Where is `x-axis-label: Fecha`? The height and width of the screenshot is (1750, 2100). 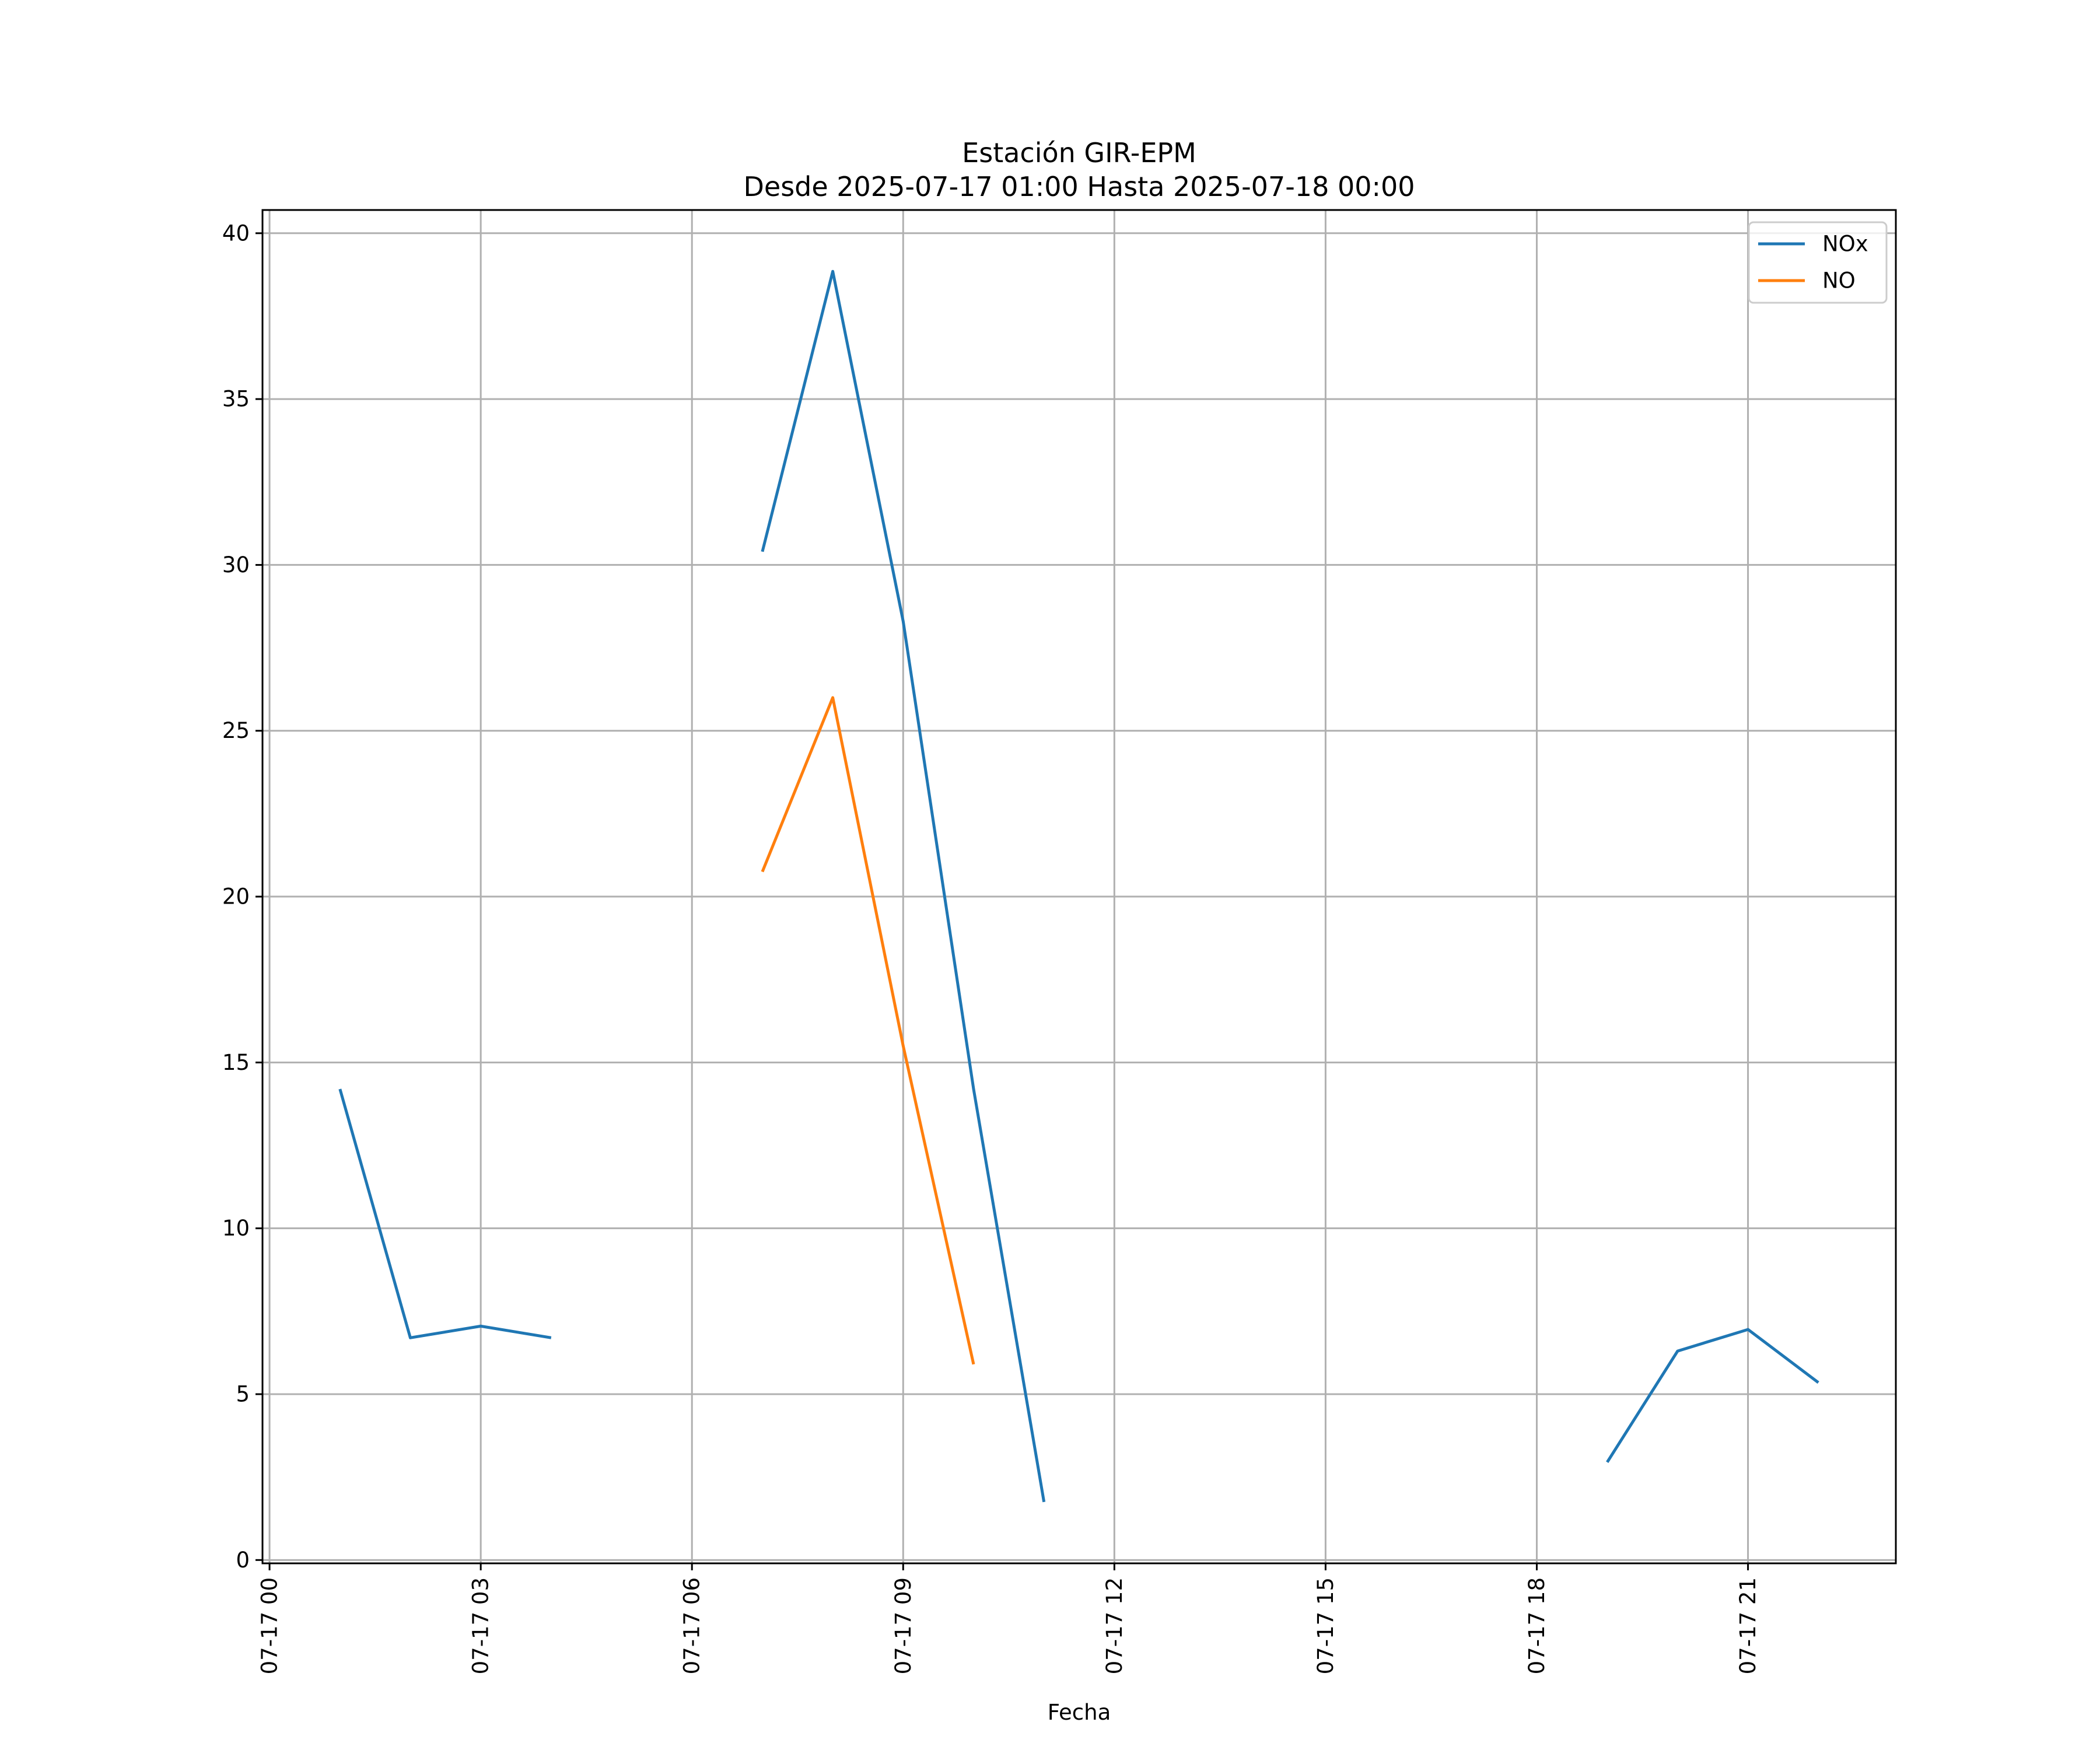 x-axis-label: Fecha is located at coordinates (1079, 1712).